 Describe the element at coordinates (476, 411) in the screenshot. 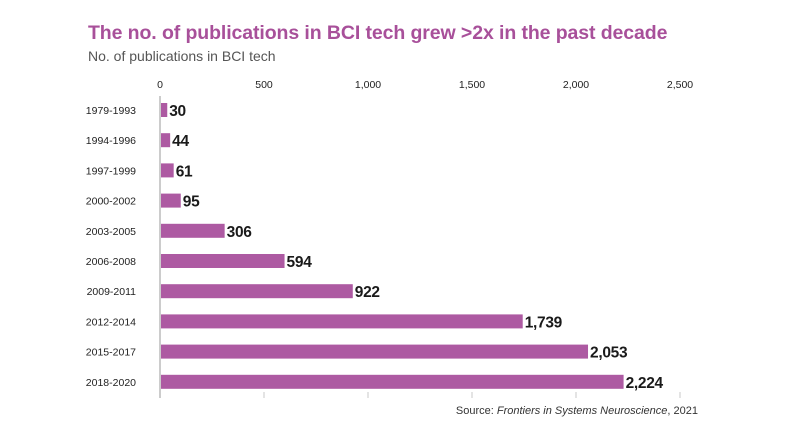

I see `source-prefix: Source:` at that location.